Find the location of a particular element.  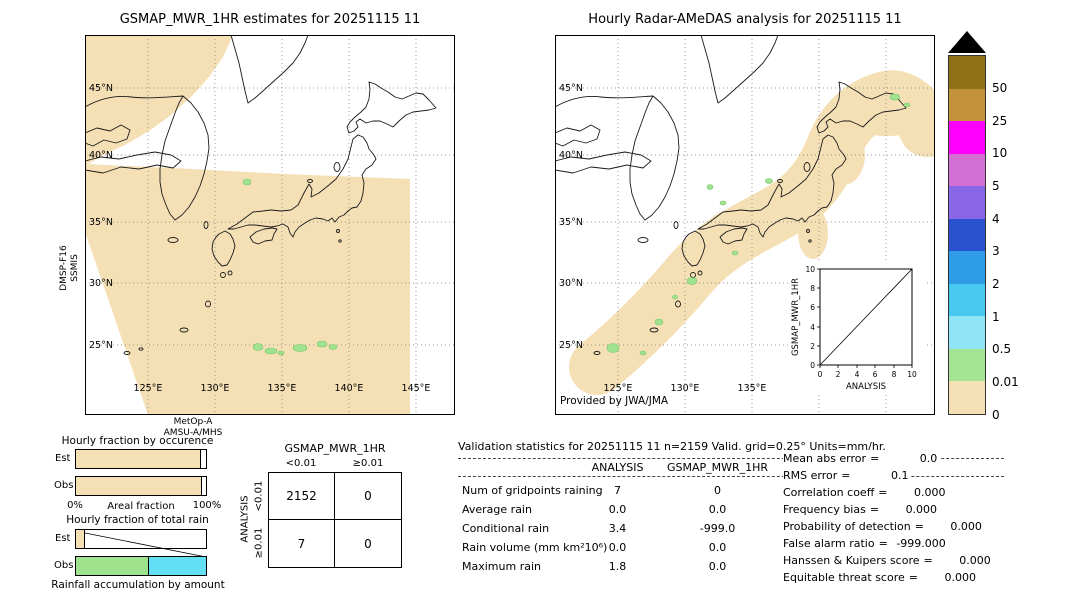

lat-label: 40°N is located at coordinates (571, 155).